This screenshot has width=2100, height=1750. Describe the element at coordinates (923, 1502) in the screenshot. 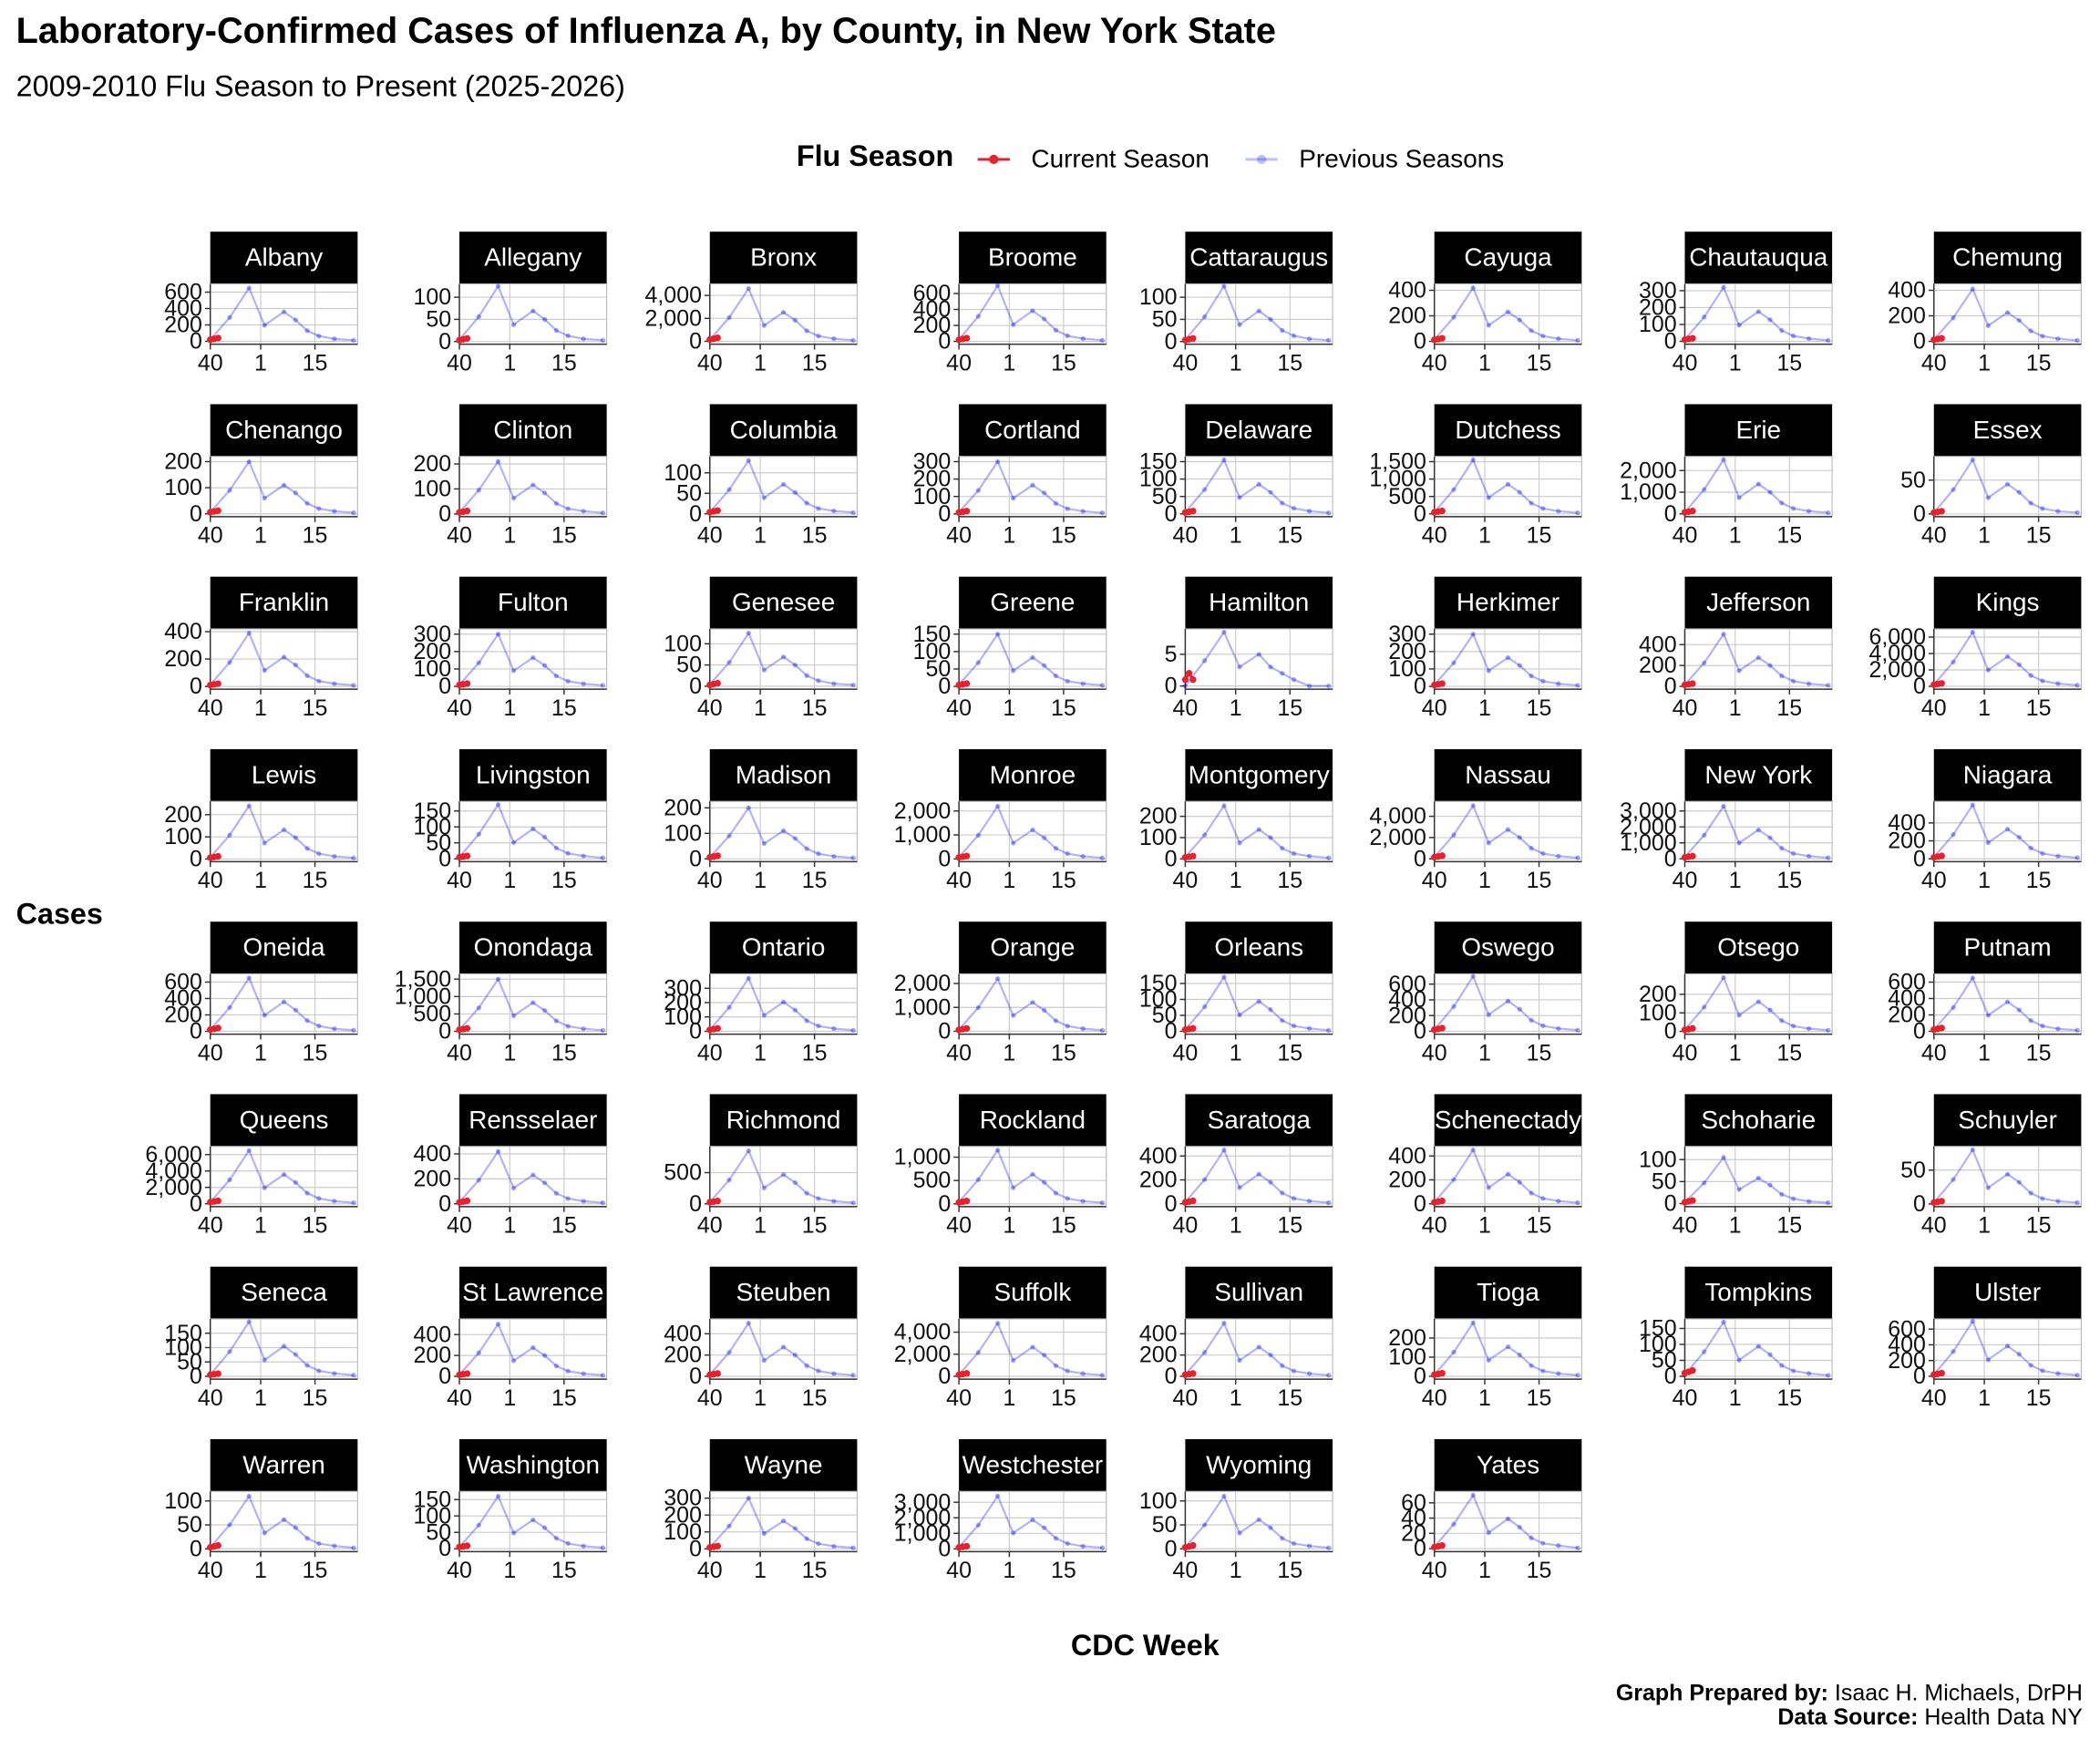

I see `y-tick-label: 3,000` at that location.